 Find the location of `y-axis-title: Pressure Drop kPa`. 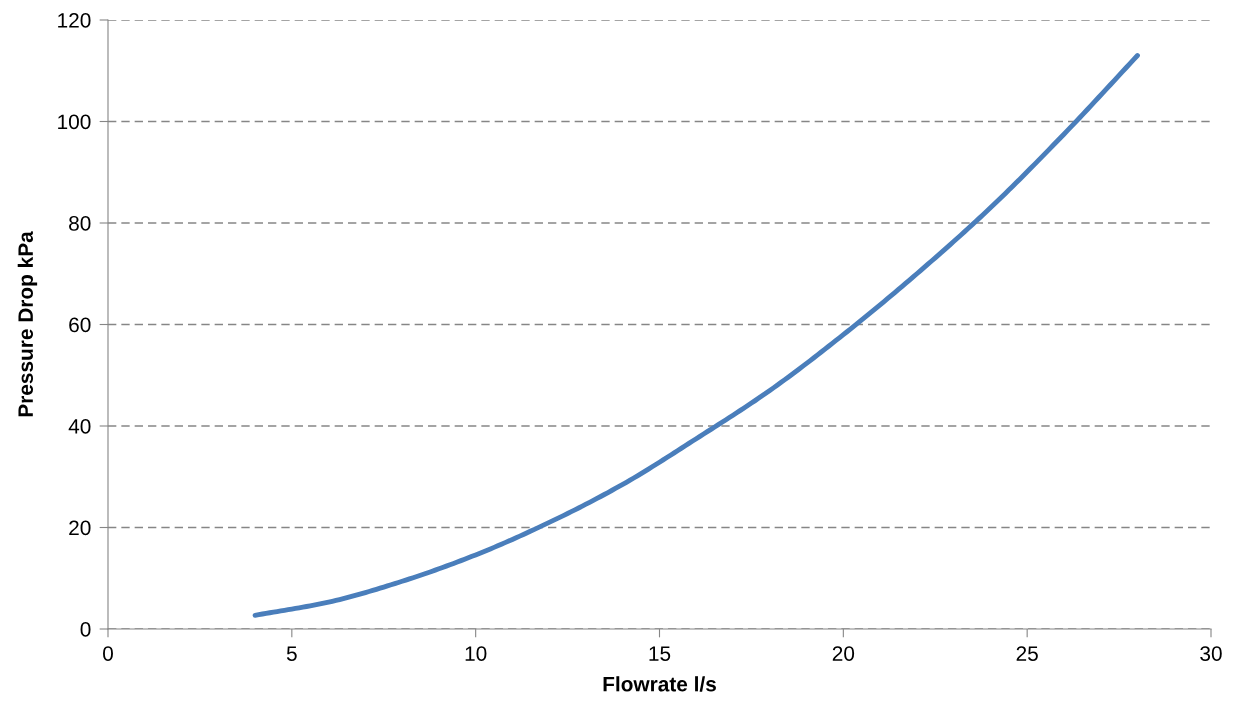

y-axis-title: Pressure Drop kPa is located at coordinates (27, 324).